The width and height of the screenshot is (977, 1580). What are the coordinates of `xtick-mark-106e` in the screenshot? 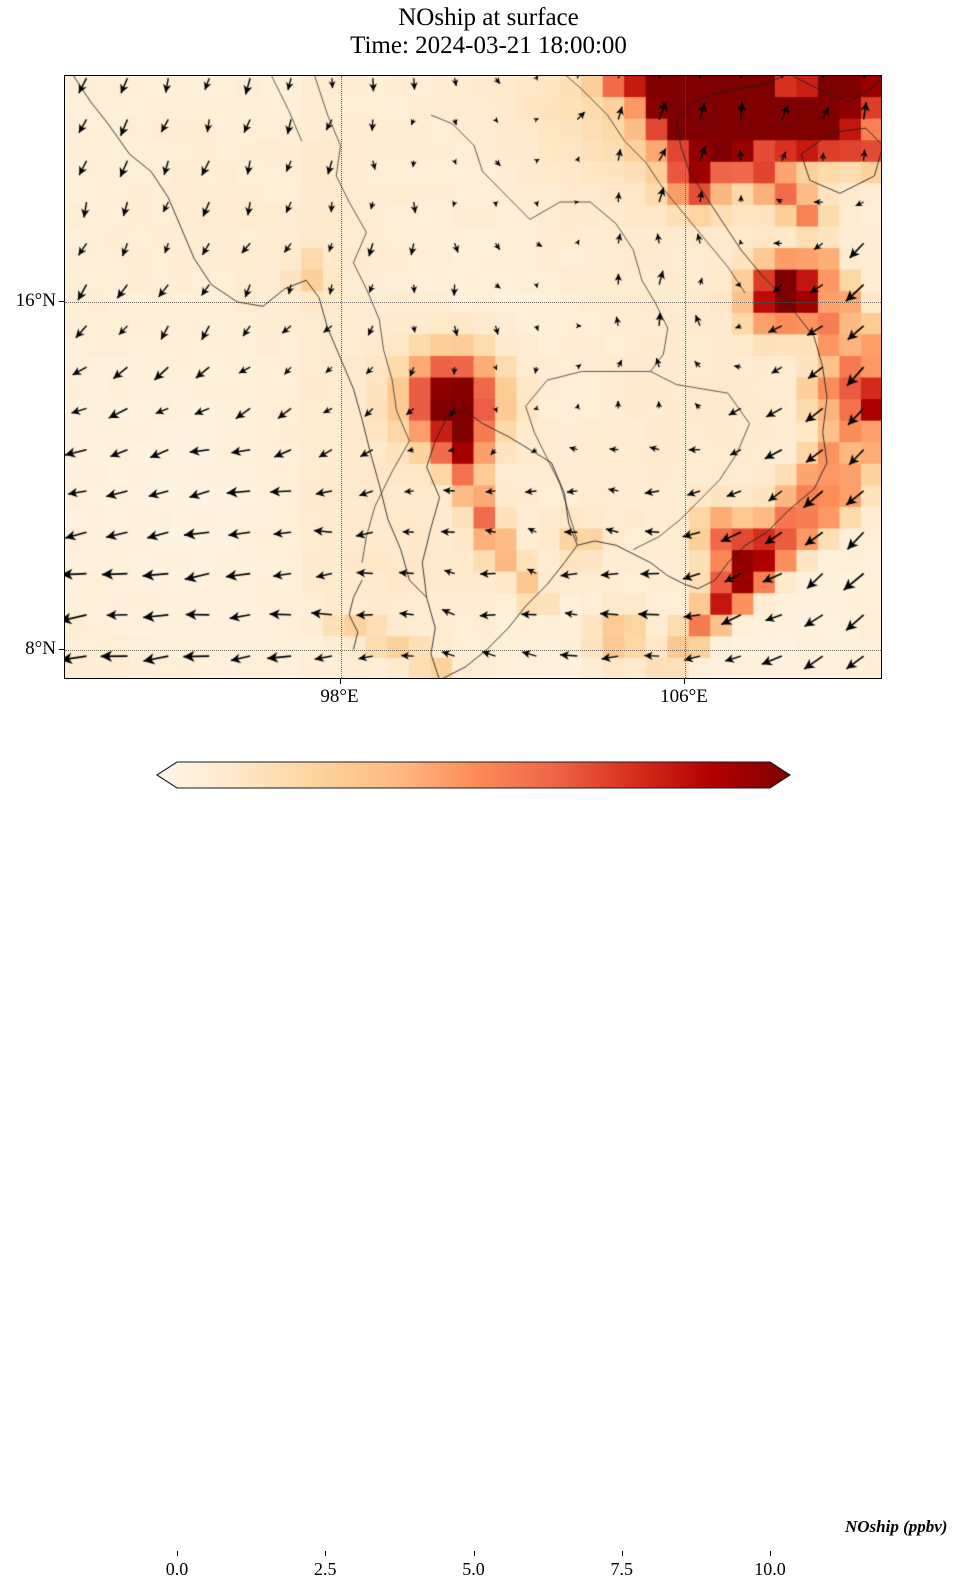 It's located at (684, 681).